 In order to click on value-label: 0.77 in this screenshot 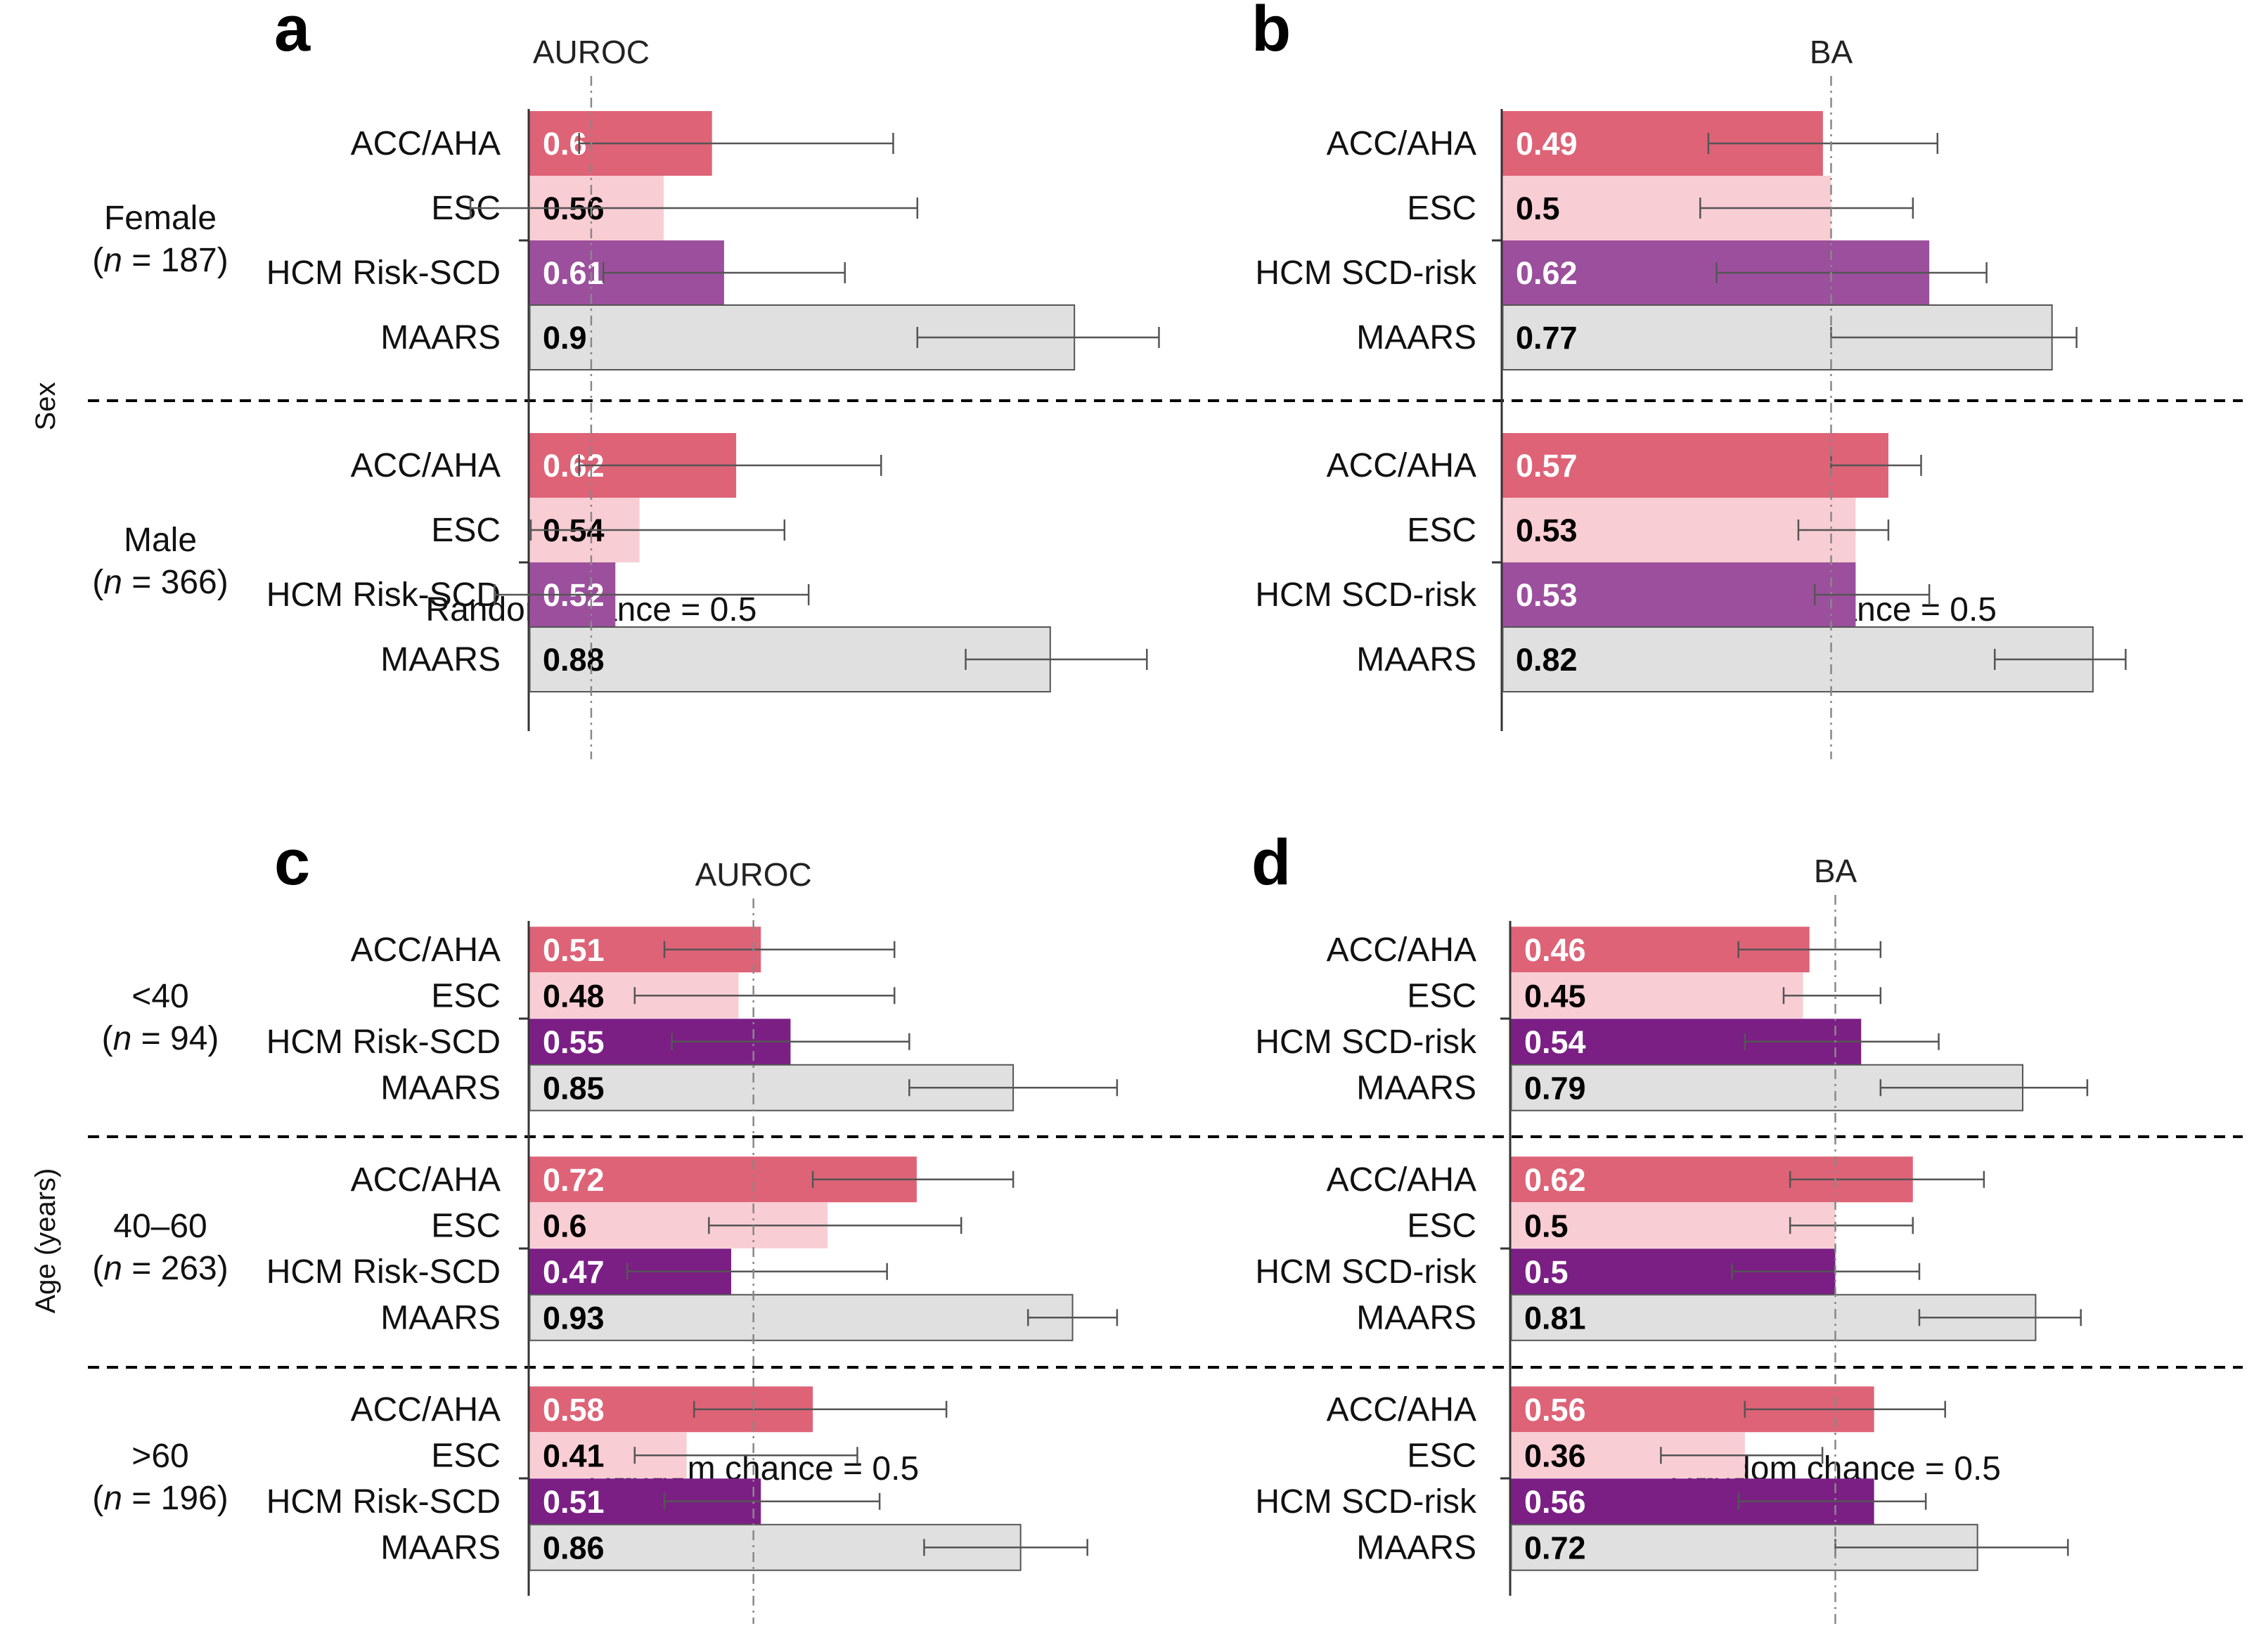, I will do `click(1547, 338)`.